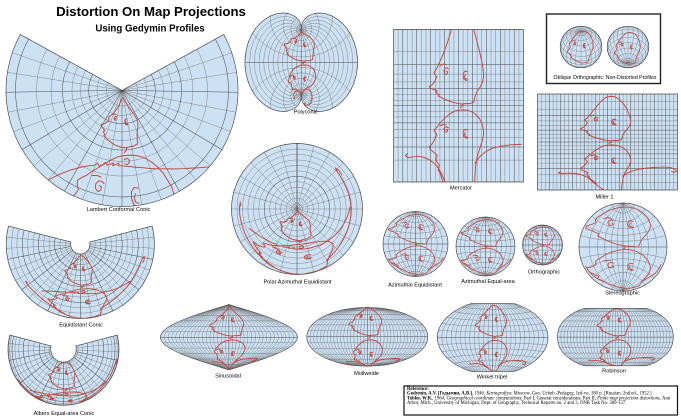 The height and width of the screenshot is (420, 681). Describe the element at coordinates (614, 371) in the screenshot. I see `svg-text: Robinson` at that location.